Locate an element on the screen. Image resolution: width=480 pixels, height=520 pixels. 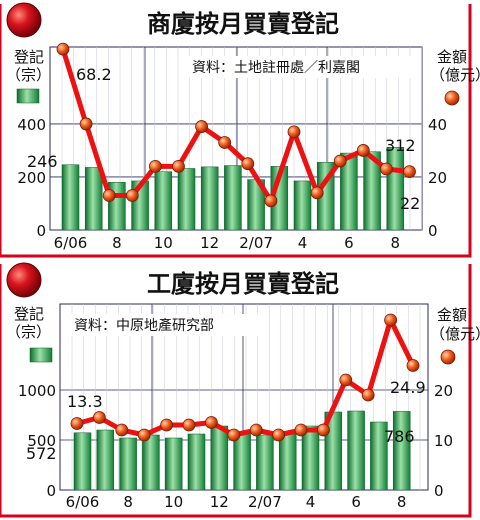
panel-1-left-label-1: 登記 is located at coordinates (29, 57).